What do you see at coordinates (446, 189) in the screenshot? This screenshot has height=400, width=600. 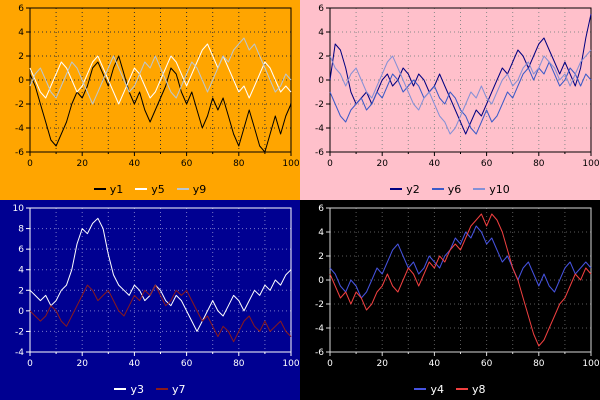 I see `legend-item-y6: y6` at bounding box center [446, 189].